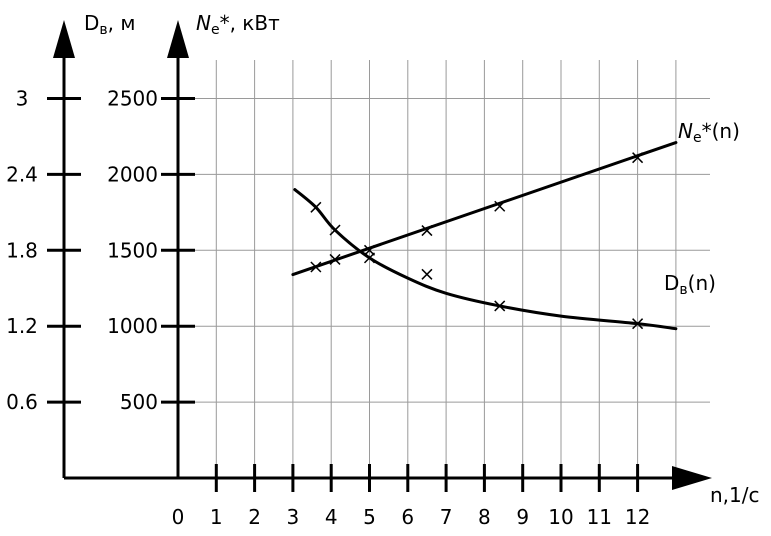 This screenshot has width=771, height=536. Describe the element at coordinates (22, 402) in the screenshot. I see `left-tick-label: 0.6` at that location.